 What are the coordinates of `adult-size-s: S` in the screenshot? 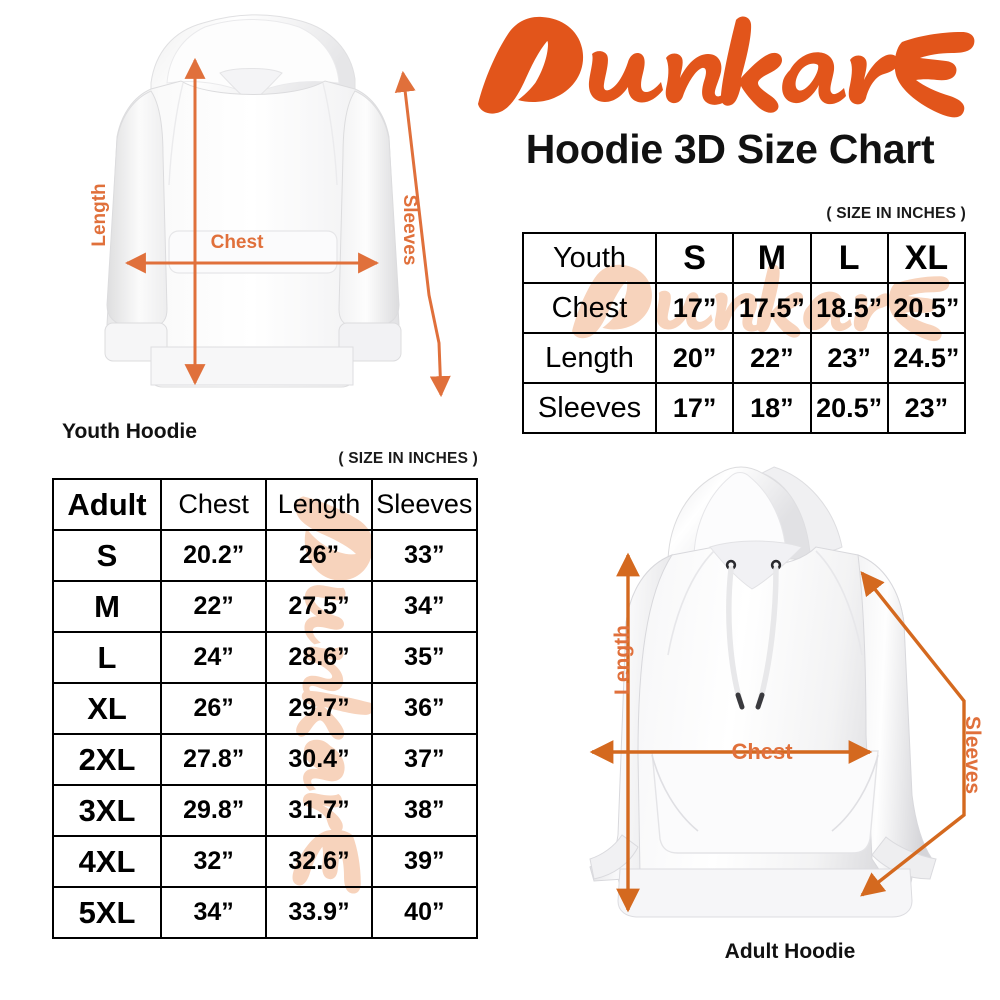 It's located at (107, 555).